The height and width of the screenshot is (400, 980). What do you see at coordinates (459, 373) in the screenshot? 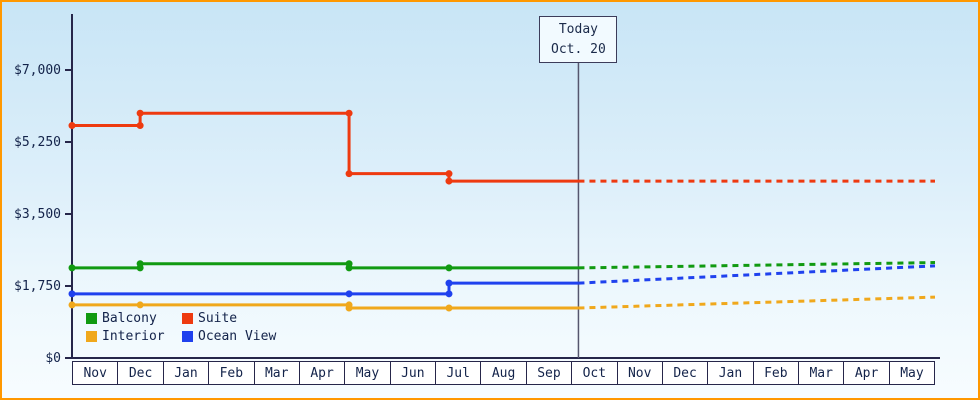
I see `month-label: Jul` at bounding box center [459, 373].